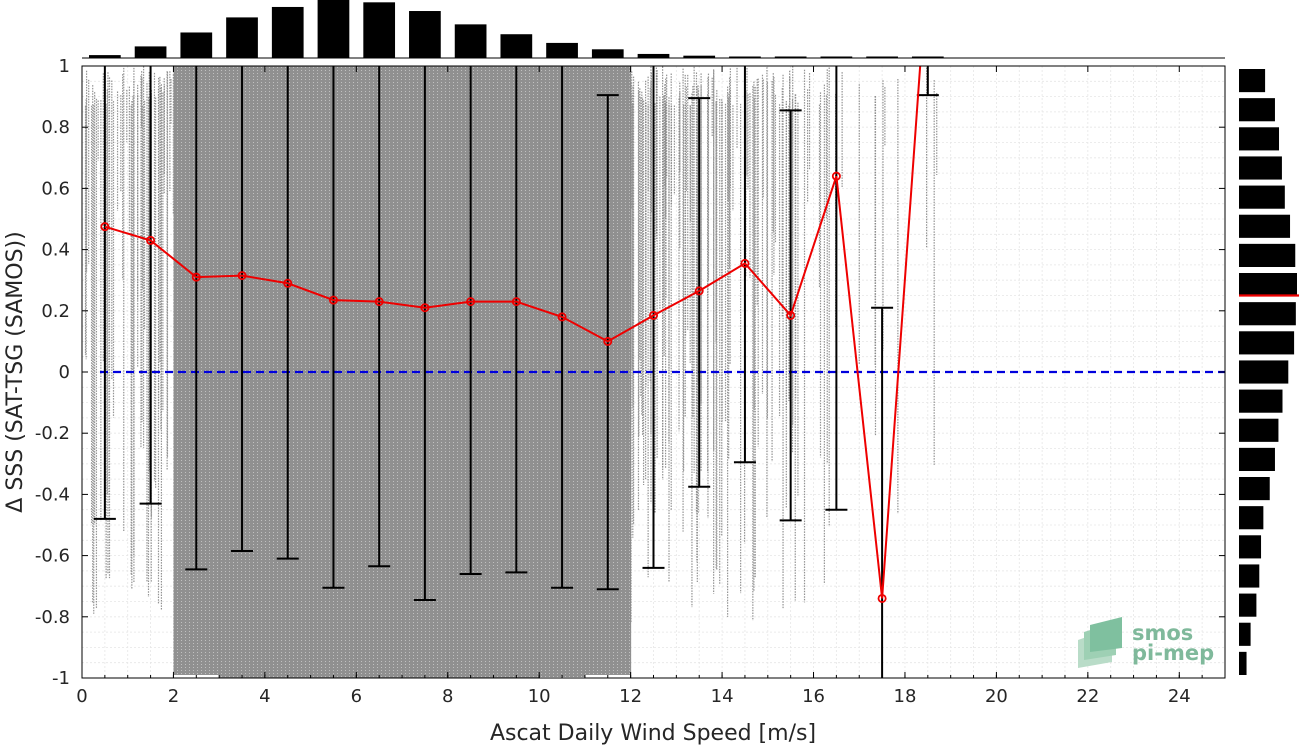  What do you see at coordinates (64, 372) in the screenshot?
I see `y-tick-label: 0` at bounding box center [64, 372].